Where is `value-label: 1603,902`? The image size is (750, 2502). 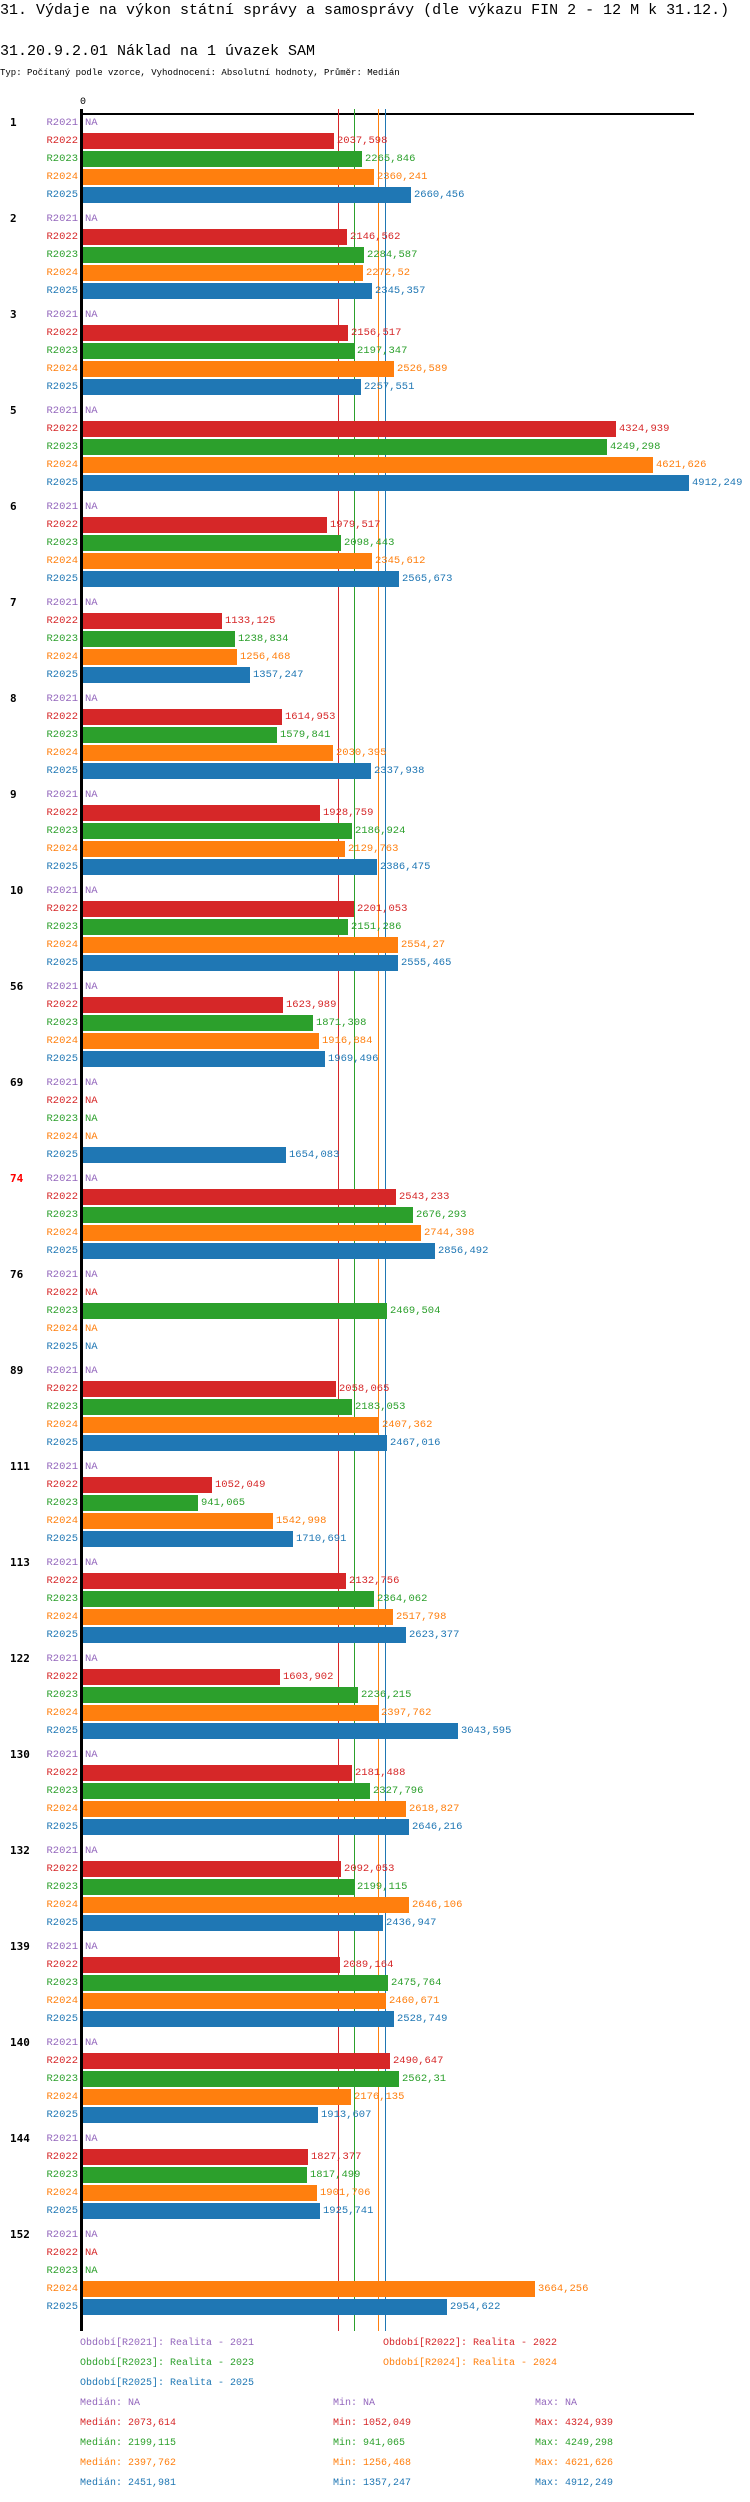 value-label: 1603,902 is located at coordinates (308, 1677).